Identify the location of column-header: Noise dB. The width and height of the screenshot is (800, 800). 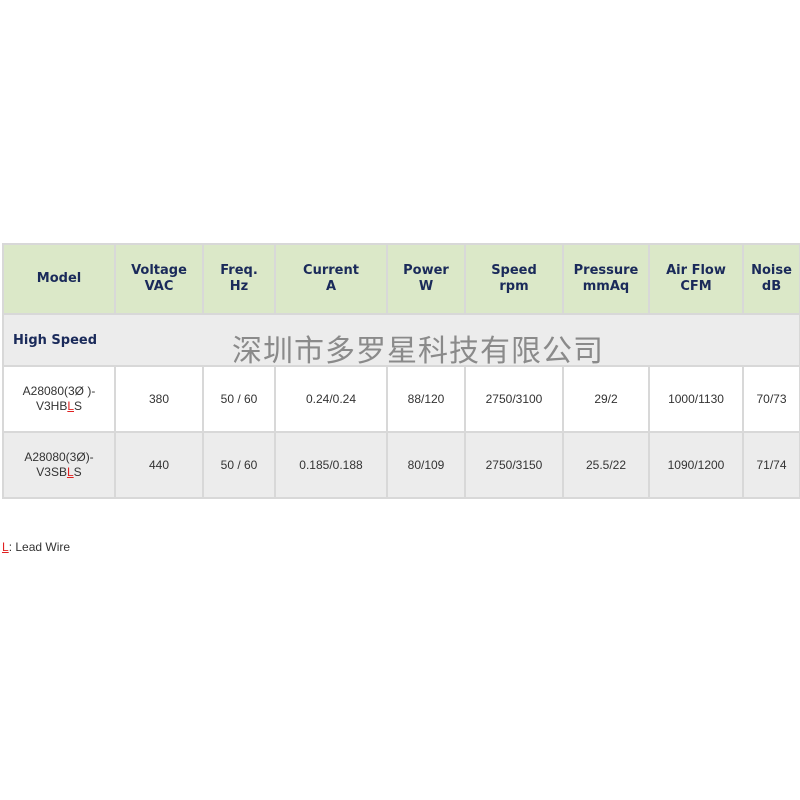
(771, 279).